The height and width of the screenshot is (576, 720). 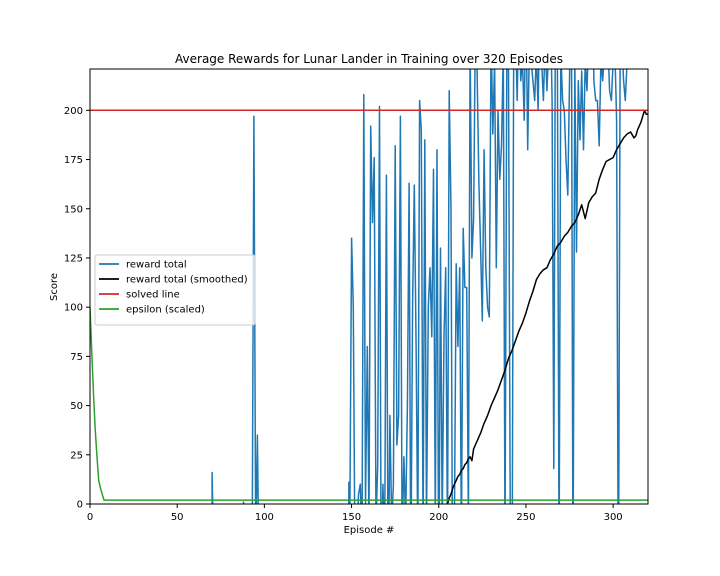 What do you see at coordinates (73, 111) in the screenshot?
I see `y-tick-label: 200` at bounding box center [73, 111].